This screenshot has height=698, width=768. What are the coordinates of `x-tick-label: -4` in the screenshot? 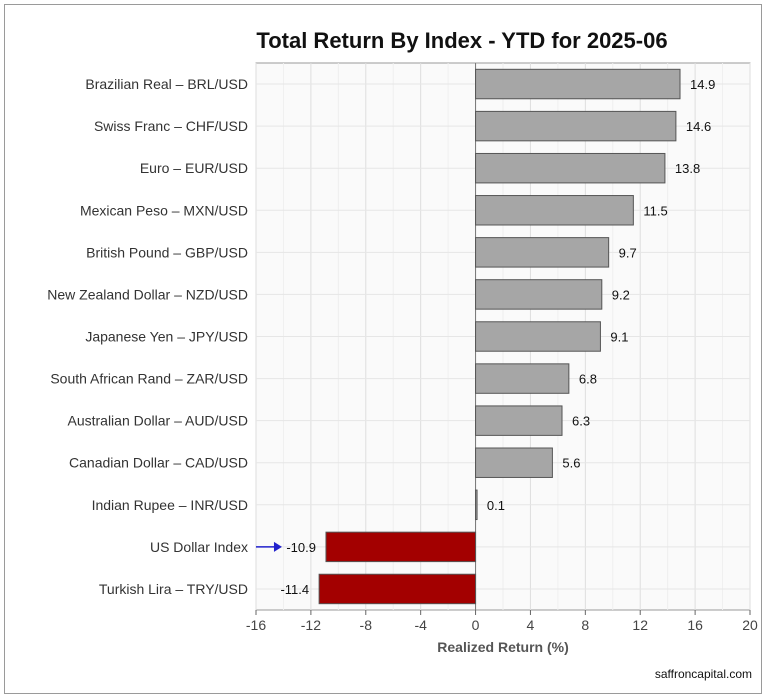 It's located at (420, 625).